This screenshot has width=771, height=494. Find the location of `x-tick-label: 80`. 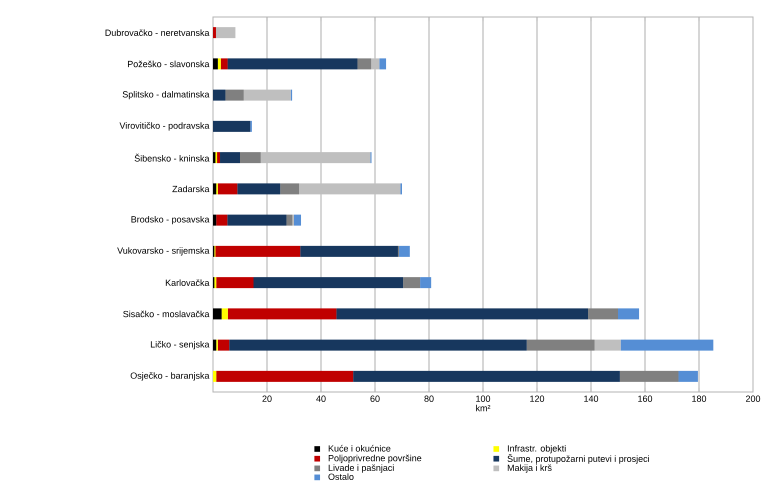

x-tick-label: 80 is located at coordinates (429, 399).